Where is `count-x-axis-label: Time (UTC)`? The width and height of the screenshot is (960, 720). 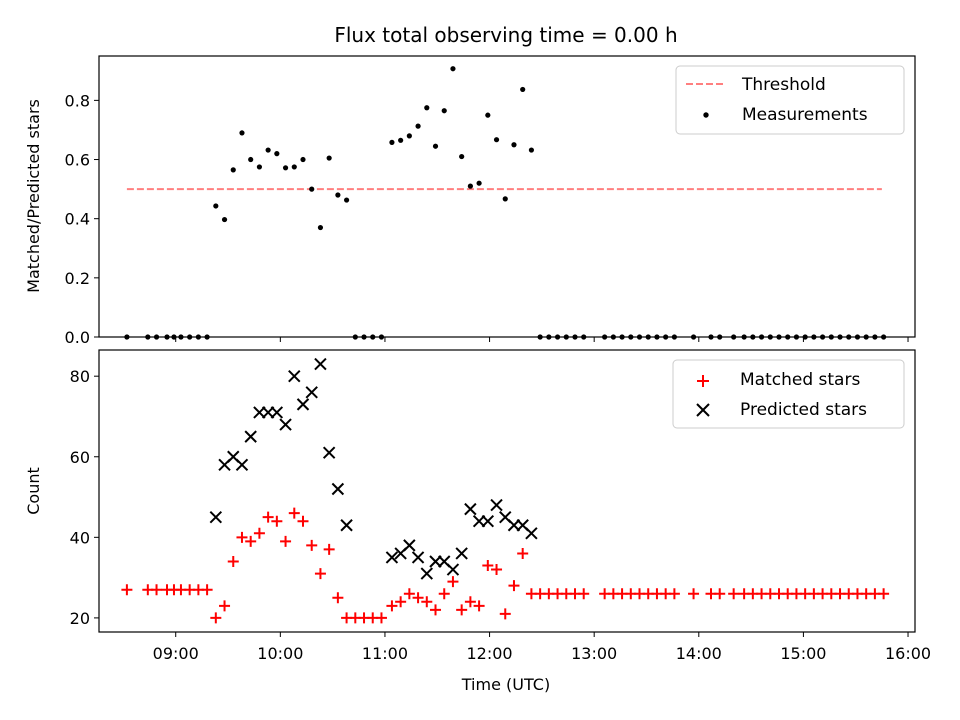 count-x-axis-label: Time (UTC) is located at coordinates (505, 684).